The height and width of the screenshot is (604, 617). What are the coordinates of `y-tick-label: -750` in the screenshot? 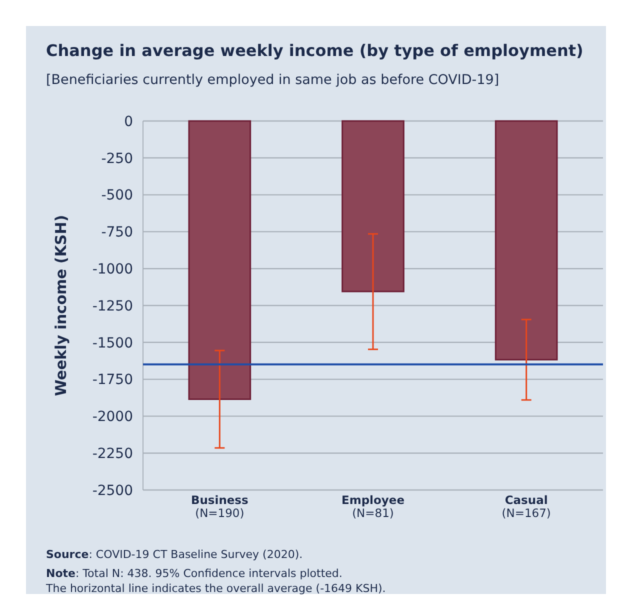 It's located at (117, 232).